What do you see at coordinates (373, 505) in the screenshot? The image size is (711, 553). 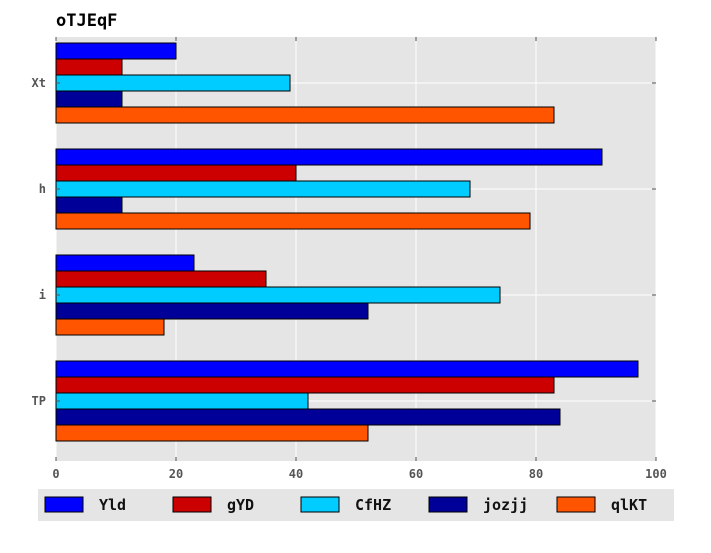 I see `legend-label-CfHZ: CfHZ` at bounding box center [373, 505].